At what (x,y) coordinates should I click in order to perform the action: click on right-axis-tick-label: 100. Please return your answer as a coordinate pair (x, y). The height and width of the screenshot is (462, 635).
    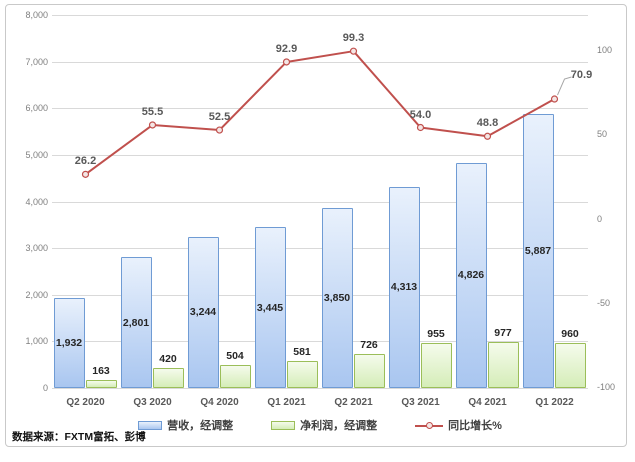
    Looking at the image, I should click on (605, 50).